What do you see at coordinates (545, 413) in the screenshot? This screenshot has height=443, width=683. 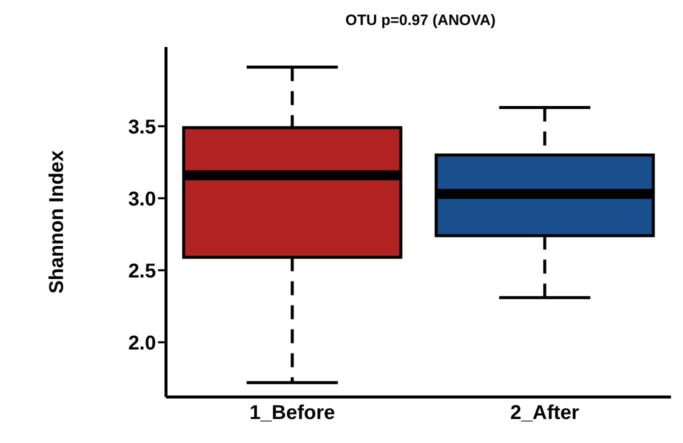 I see `x-tick-label: 2_After` at bounding box center [545, 413].